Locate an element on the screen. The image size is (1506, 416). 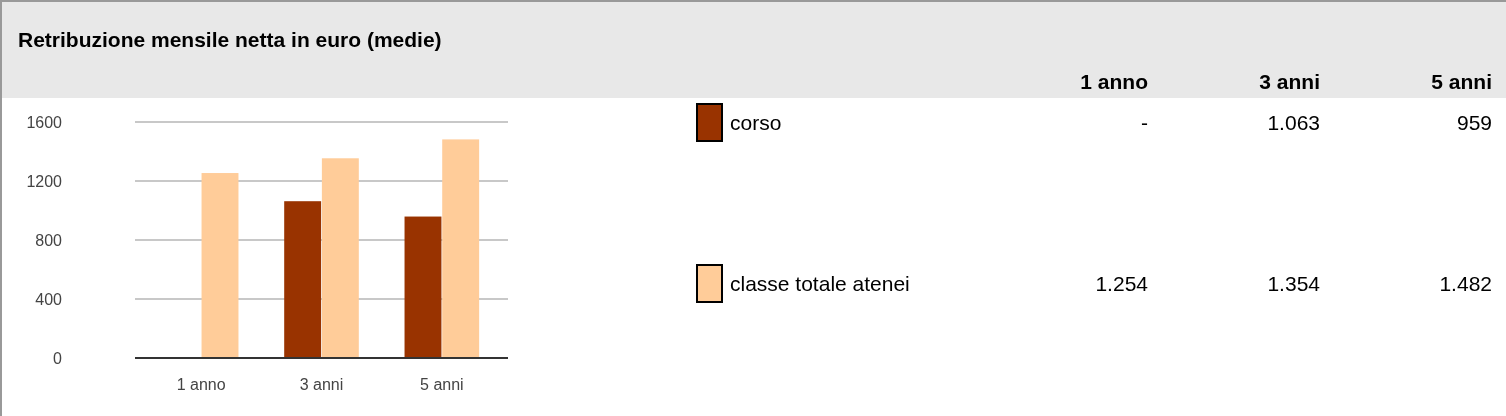
y-tick-label: 400 is located at coordinates (49, 299).